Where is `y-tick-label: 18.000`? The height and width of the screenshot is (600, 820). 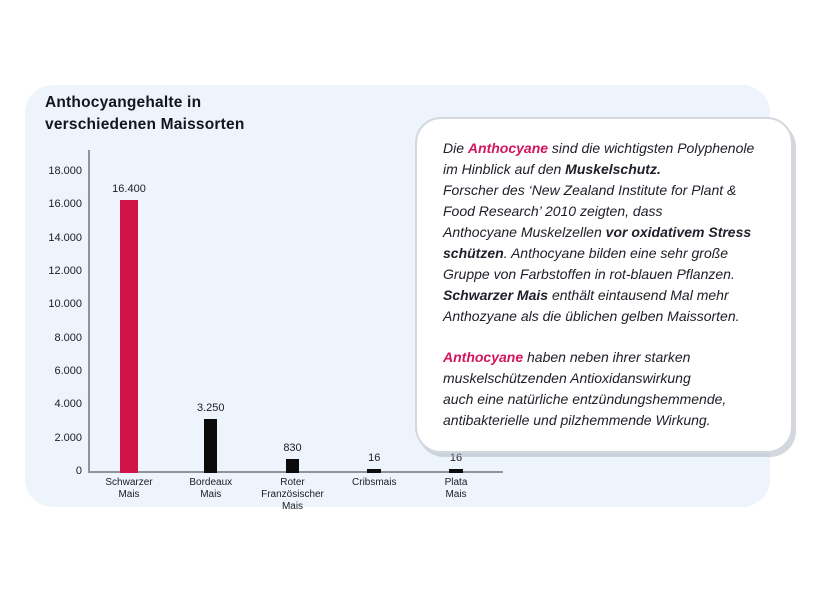 y-tick-label: 18.000 is located at coordinates (65, 171).